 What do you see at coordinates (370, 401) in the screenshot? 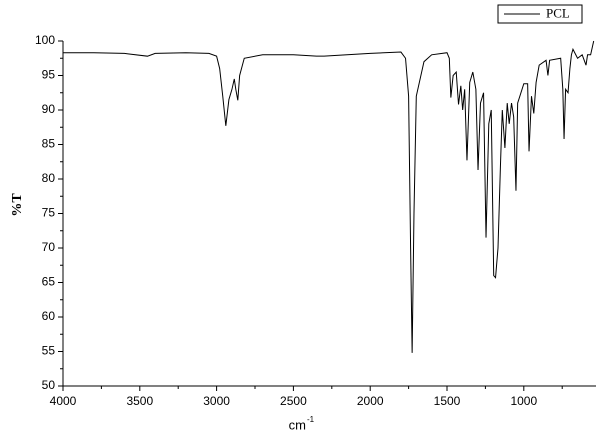
I see `x-tick-label: 2000` at bounding box center [370, 401].